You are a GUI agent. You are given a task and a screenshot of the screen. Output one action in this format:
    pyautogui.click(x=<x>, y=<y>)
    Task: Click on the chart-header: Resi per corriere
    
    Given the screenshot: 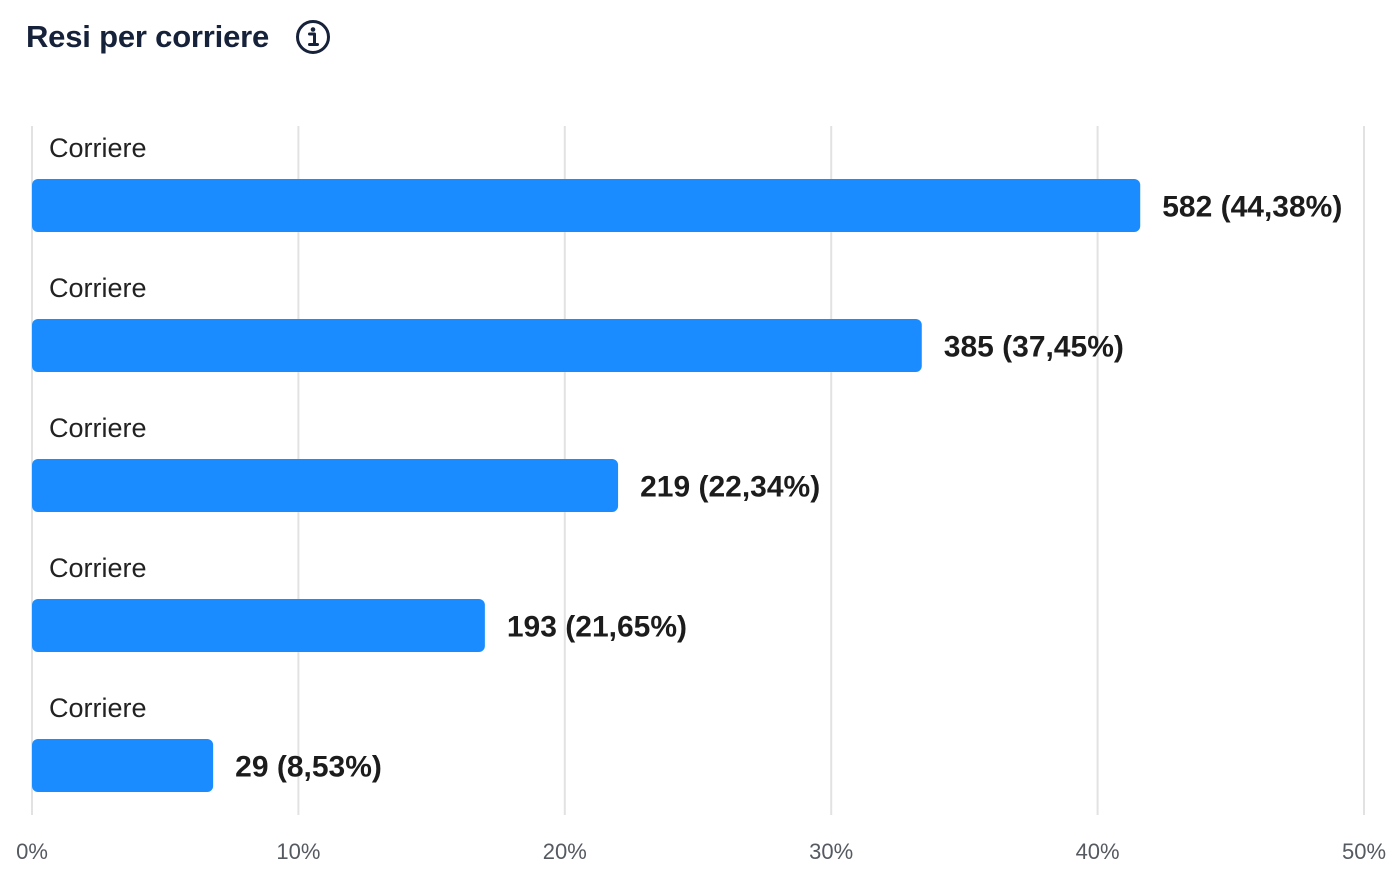 What is the action you would take?
    pyautogui.click(x=178, y=37)
    